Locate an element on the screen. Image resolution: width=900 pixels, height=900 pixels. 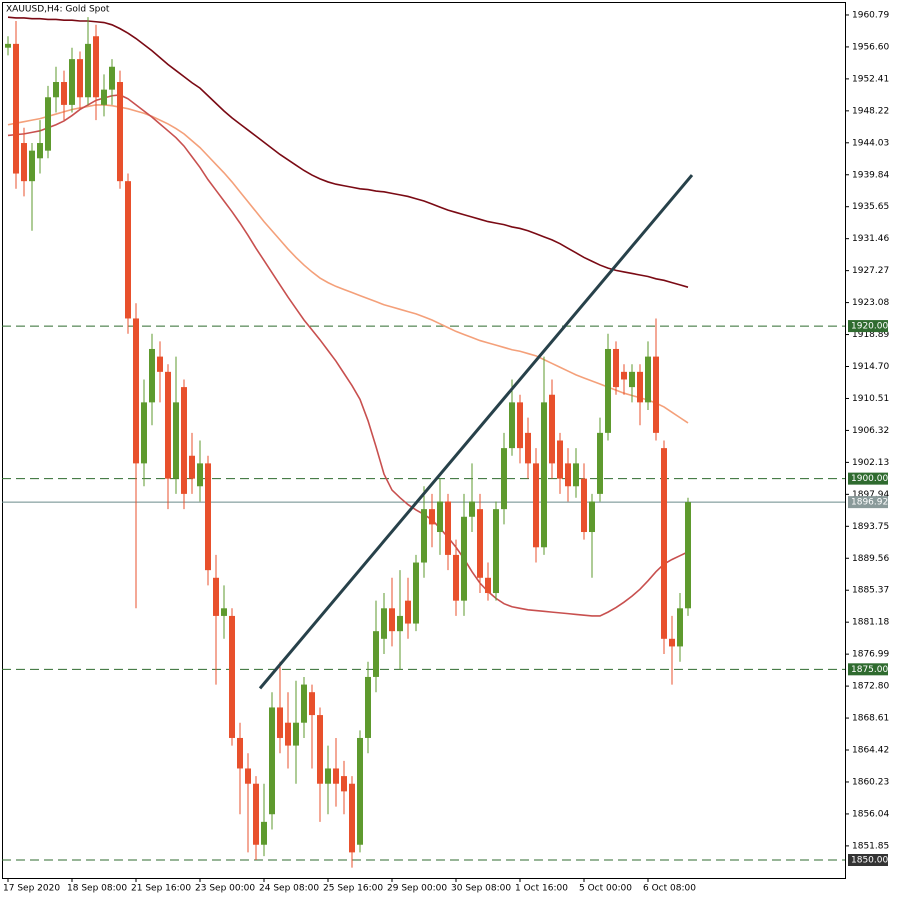
y-tick-label: 1864.42 is located at coordinates (870, 751).